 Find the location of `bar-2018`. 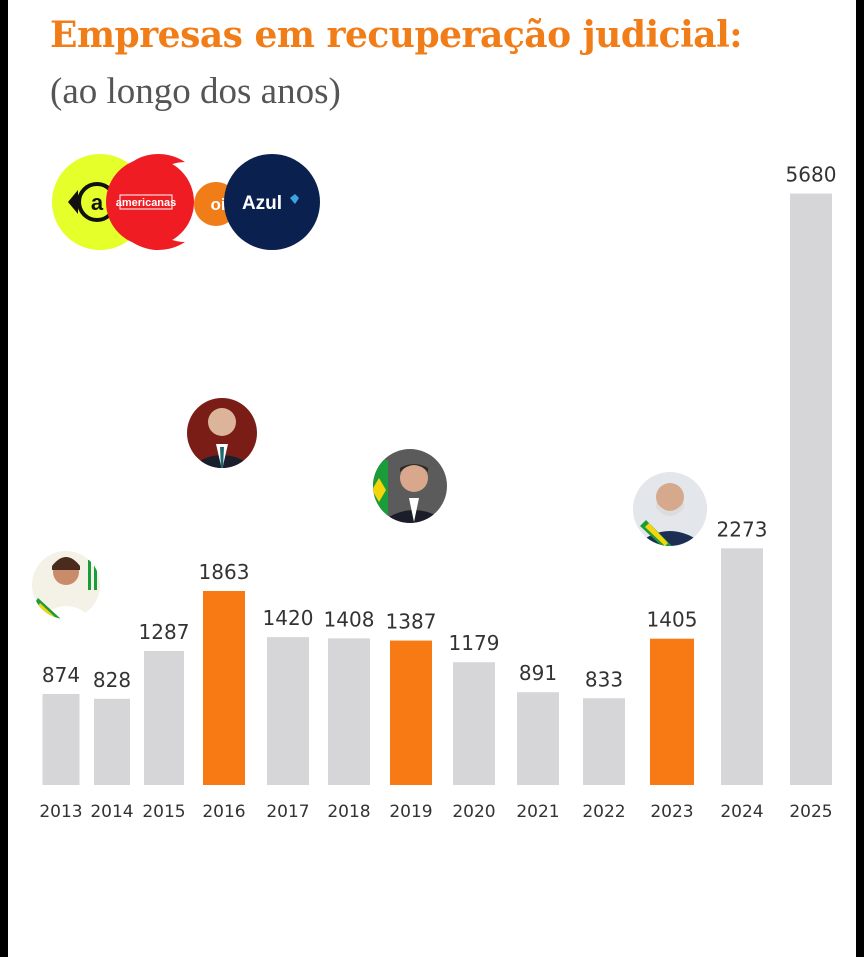

bar-2018 is located at coordinates (349, 711).